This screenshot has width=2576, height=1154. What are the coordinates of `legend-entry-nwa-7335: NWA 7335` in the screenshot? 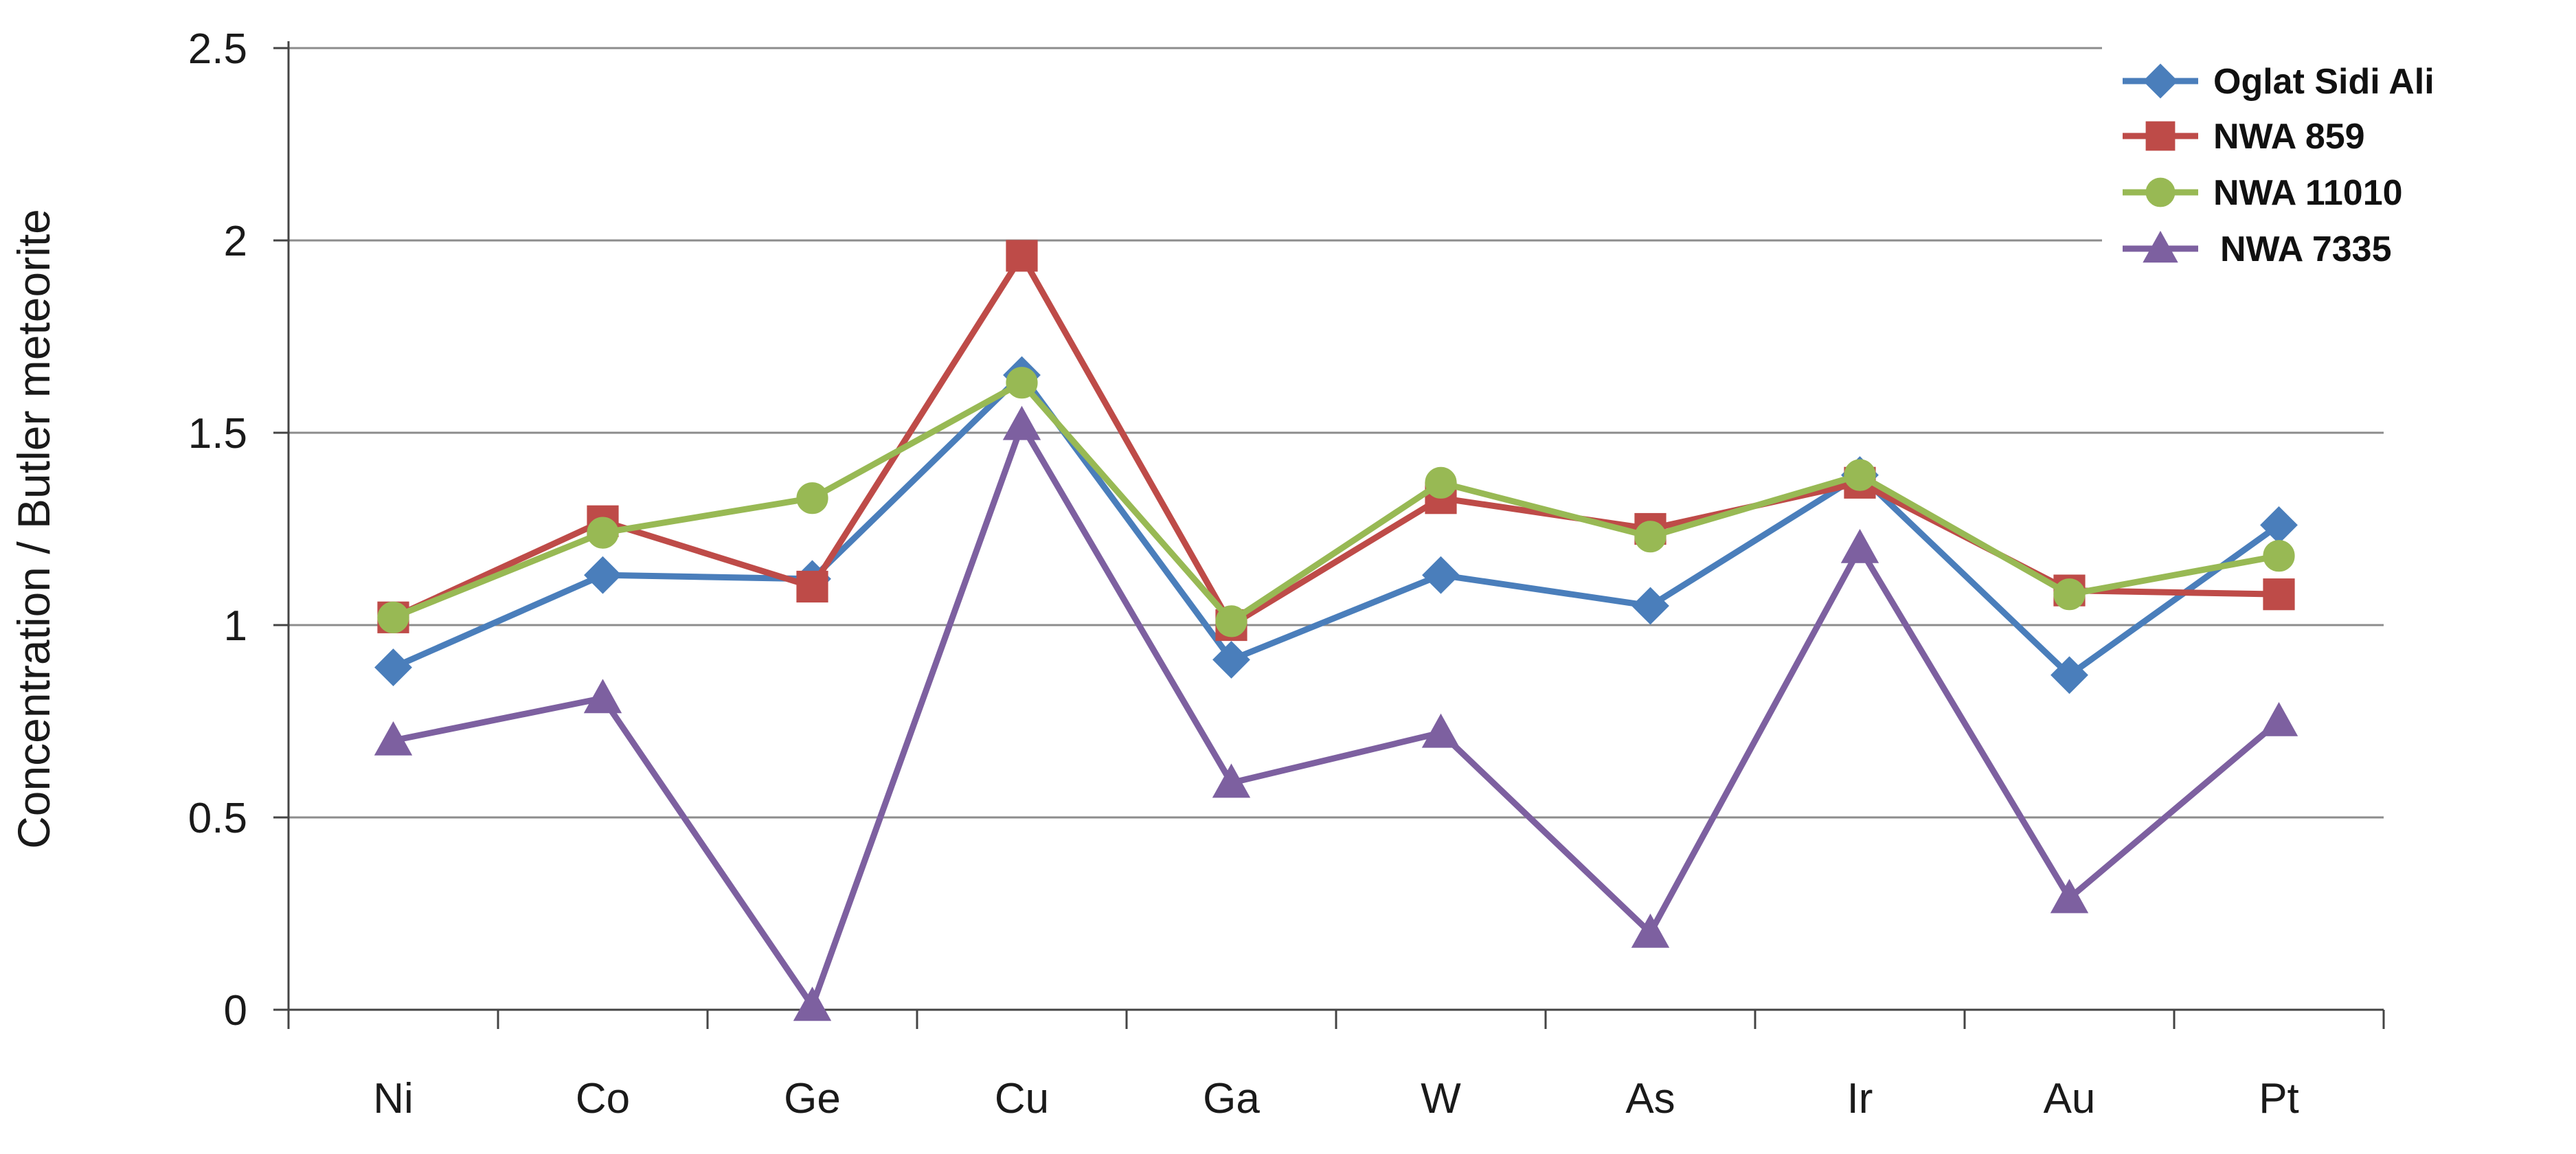 It's located at (2257, 249).